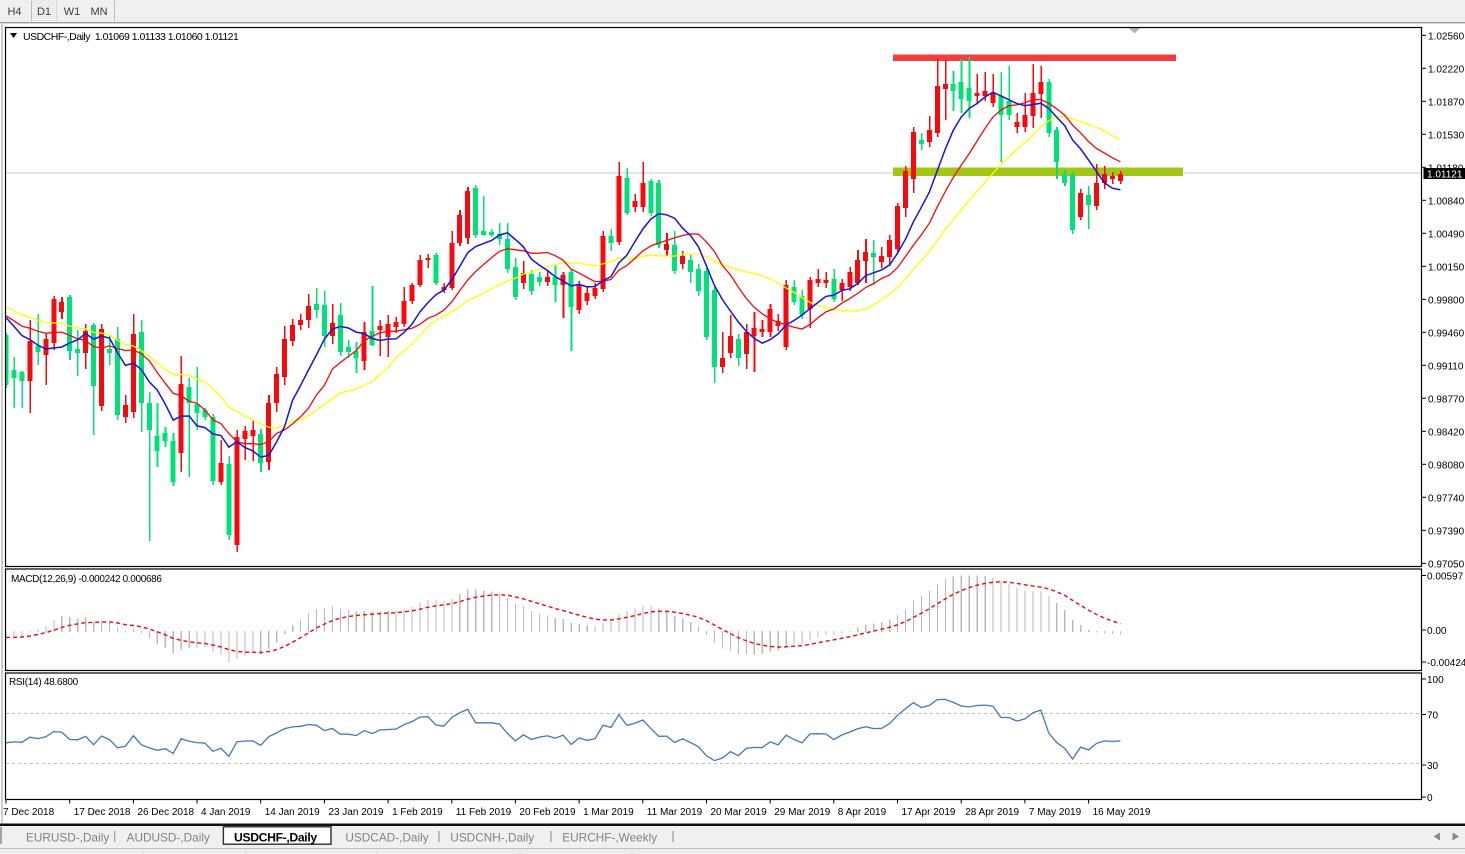  What do you see at coordinates (98, 12) in the screenshot?
I see `svg-text: MN` at bounding box center [98, 12].